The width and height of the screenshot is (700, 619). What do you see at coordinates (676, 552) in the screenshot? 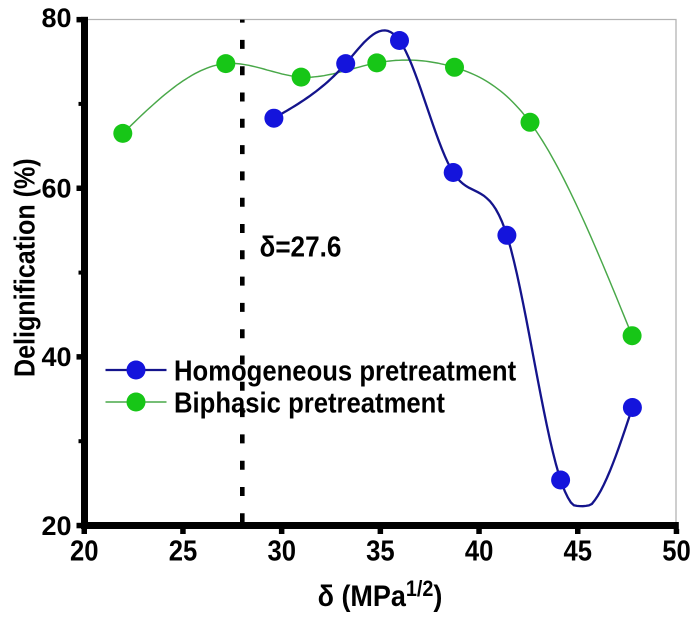
I see `svg-text: 50` at bounding box center [676, 552].